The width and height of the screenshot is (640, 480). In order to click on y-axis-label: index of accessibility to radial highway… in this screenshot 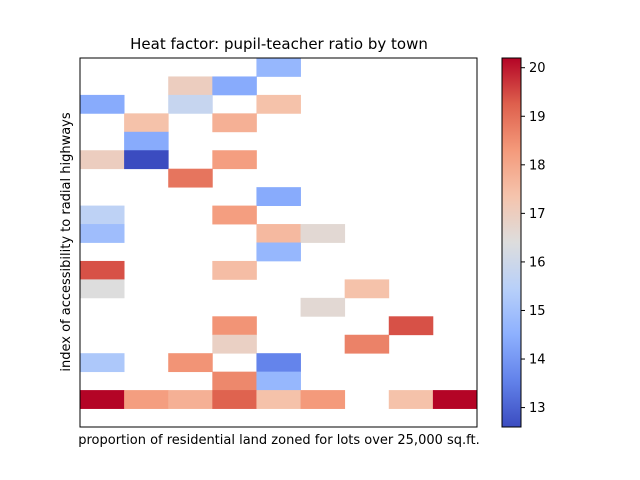, I will do `click(66, 241)`.